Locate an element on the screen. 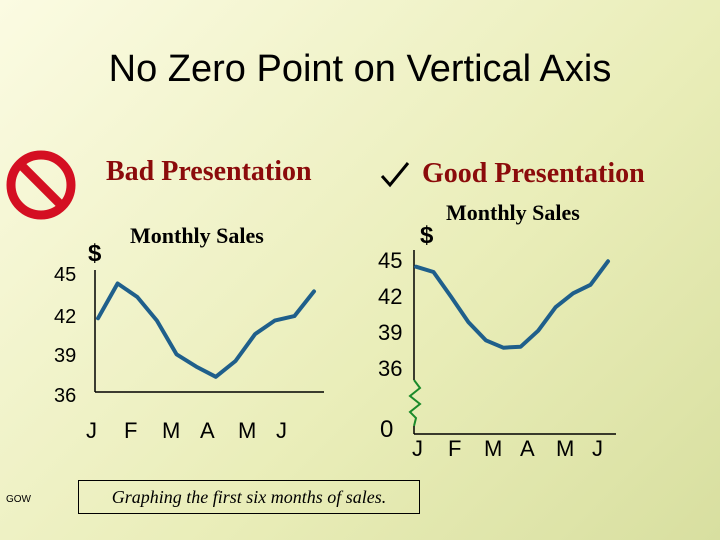 The width and height of the screenshot is (720, 540). good-chart-title: Monthly Sales is located at coordinates (513, 212).